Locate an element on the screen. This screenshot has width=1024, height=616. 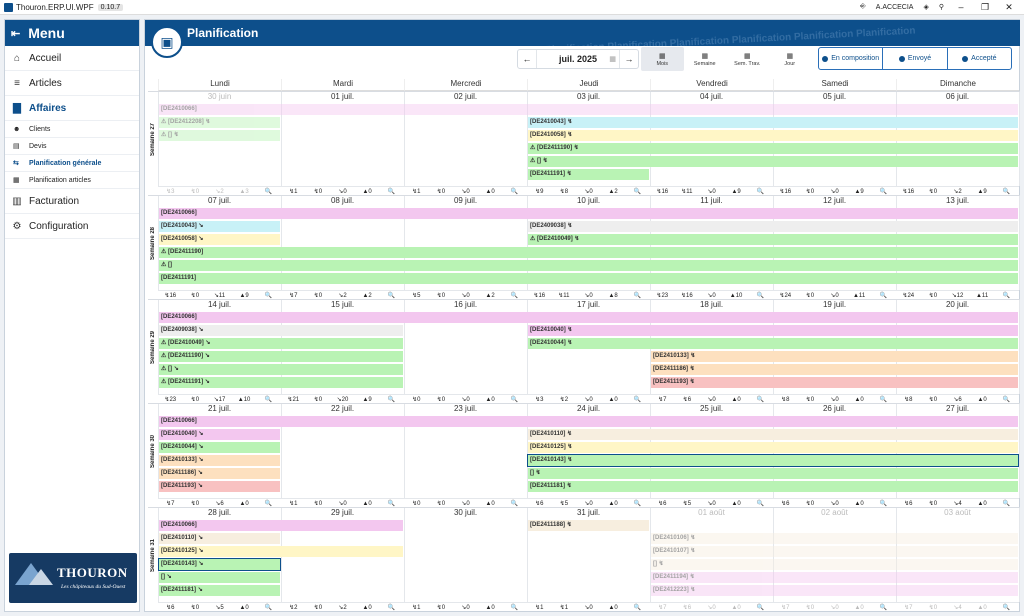
planning-event: [DE2410040] ↯ is located at coordinates (773, 330).